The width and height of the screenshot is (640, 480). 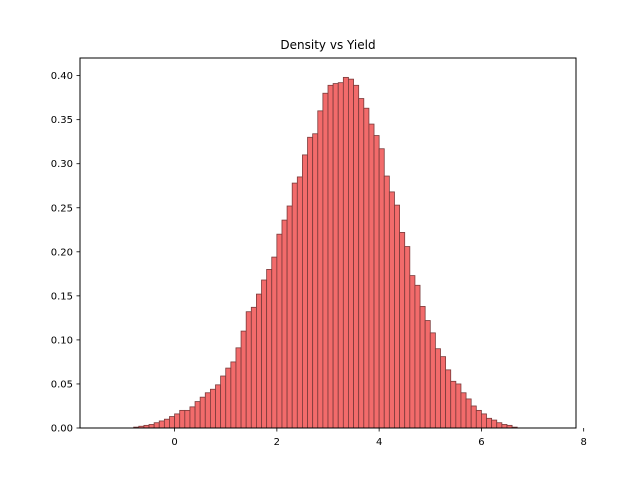 I want to click on y-tick-label: 0.00, so click(x=62, y=429).